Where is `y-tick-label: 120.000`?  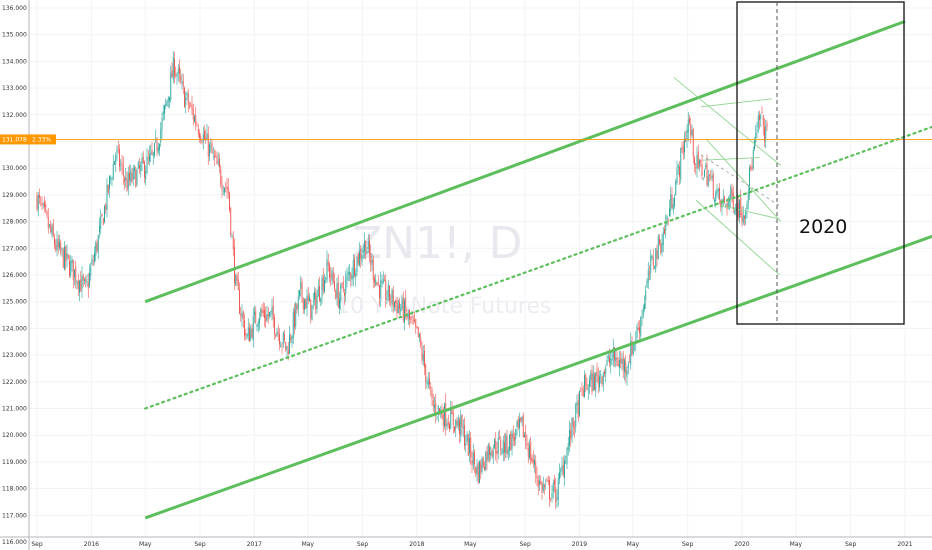 y-tick-label: 120.000 is located at coordinates (14, 435).